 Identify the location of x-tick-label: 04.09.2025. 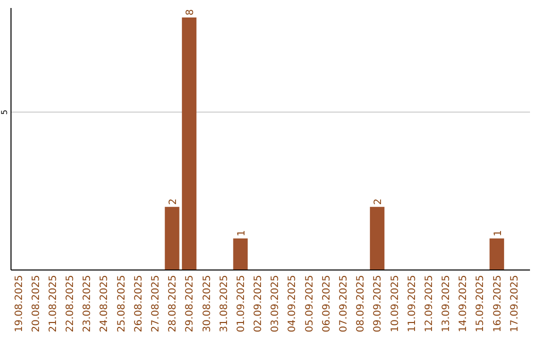
(292, 303).